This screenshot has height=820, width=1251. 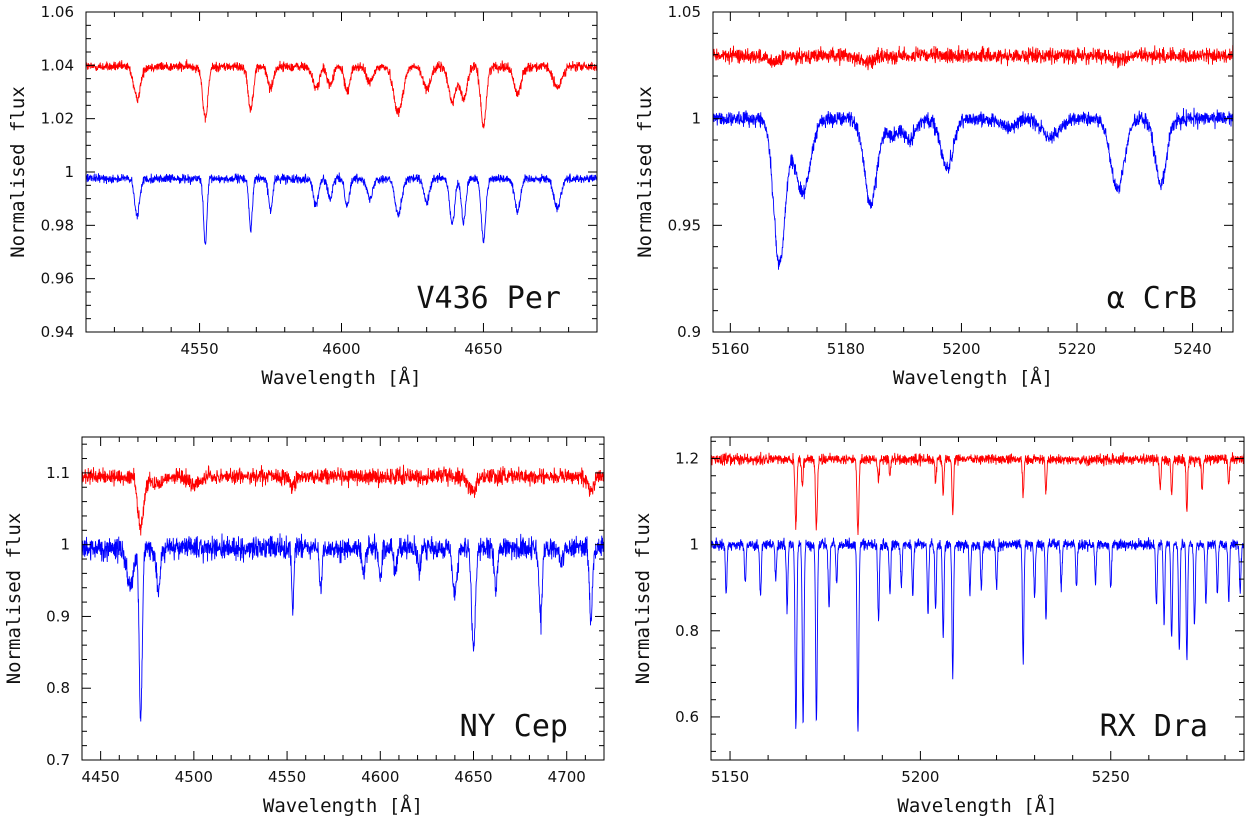 I want to click on star-name-label: RX Dra, so click(x=1154, y=726).